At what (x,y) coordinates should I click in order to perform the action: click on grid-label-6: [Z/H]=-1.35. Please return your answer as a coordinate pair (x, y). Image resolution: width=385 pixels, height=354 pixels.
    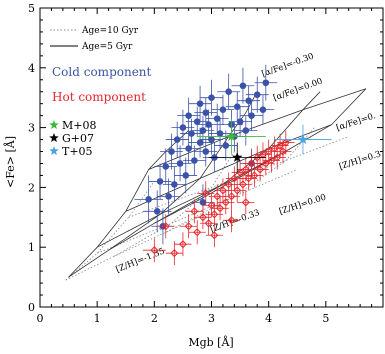
    Looking at the image, I should click on (141, 260).